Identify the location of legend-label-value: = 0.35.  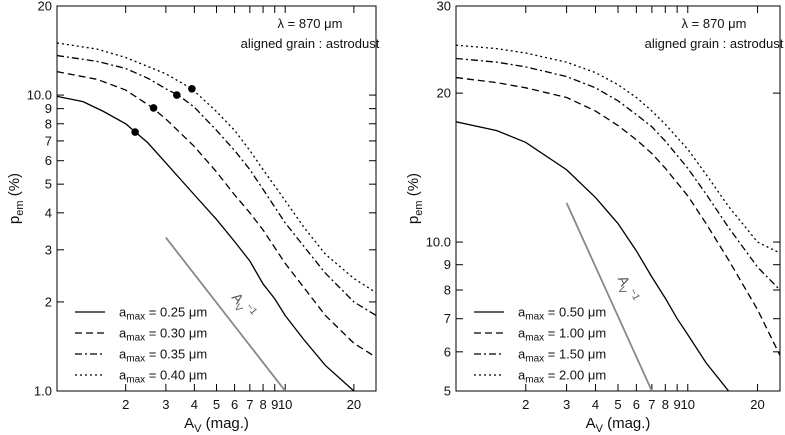
(165, 354).